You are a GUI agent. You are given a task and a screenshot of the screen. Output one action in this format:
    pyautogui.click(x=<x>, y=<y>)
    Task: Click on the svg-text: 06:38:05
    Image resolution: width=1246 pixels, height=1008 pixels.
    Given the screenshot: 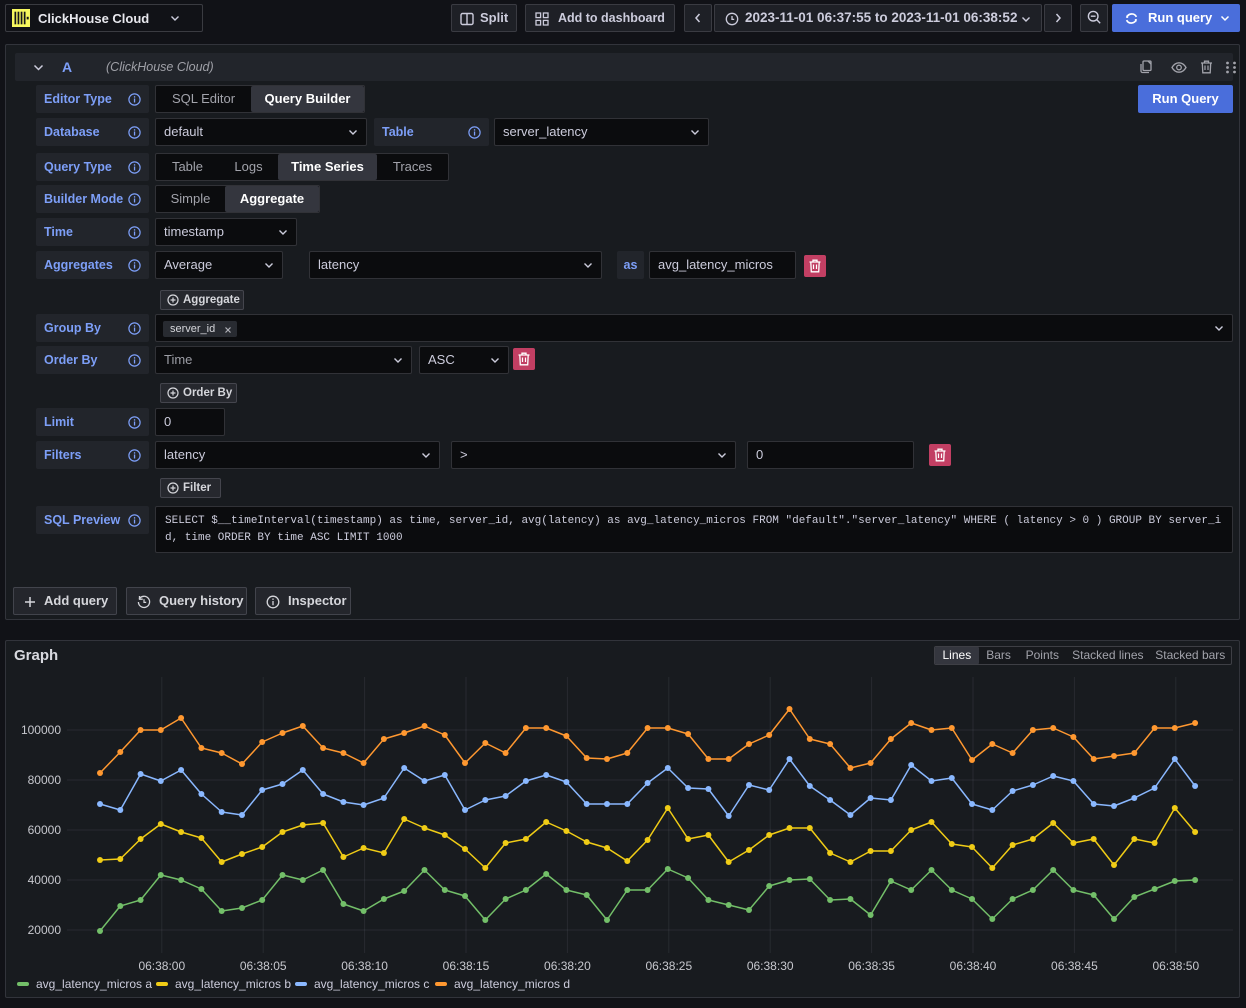 What is the action you would take?
    pyautogui.click(x=263, y=966)
    